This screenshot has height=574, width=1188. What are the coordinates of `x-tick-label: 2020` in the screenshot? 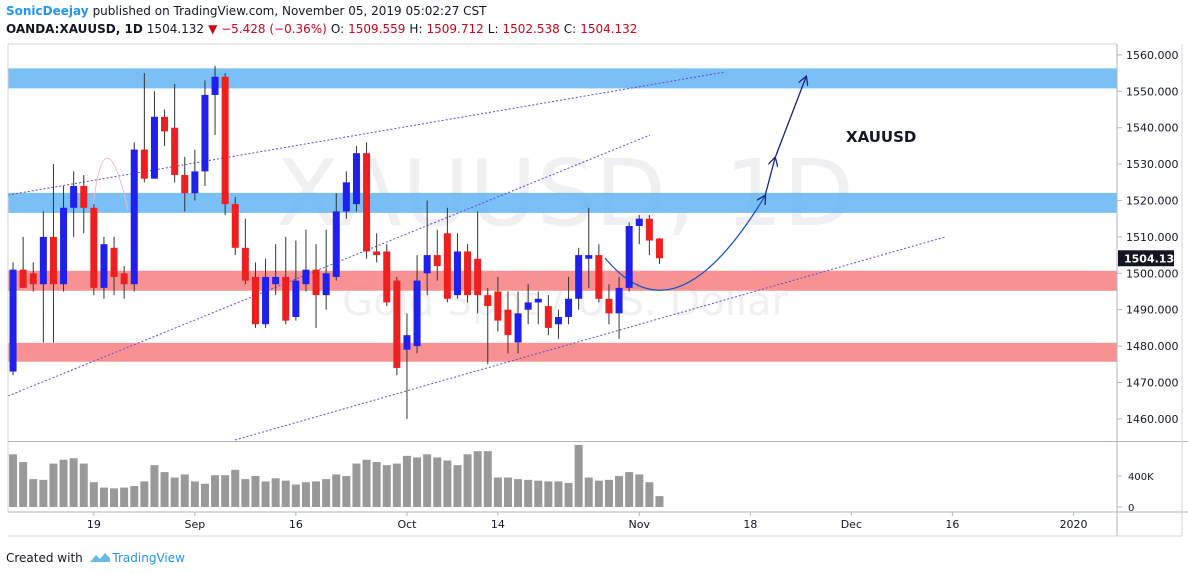 It's located at (1074, 524).